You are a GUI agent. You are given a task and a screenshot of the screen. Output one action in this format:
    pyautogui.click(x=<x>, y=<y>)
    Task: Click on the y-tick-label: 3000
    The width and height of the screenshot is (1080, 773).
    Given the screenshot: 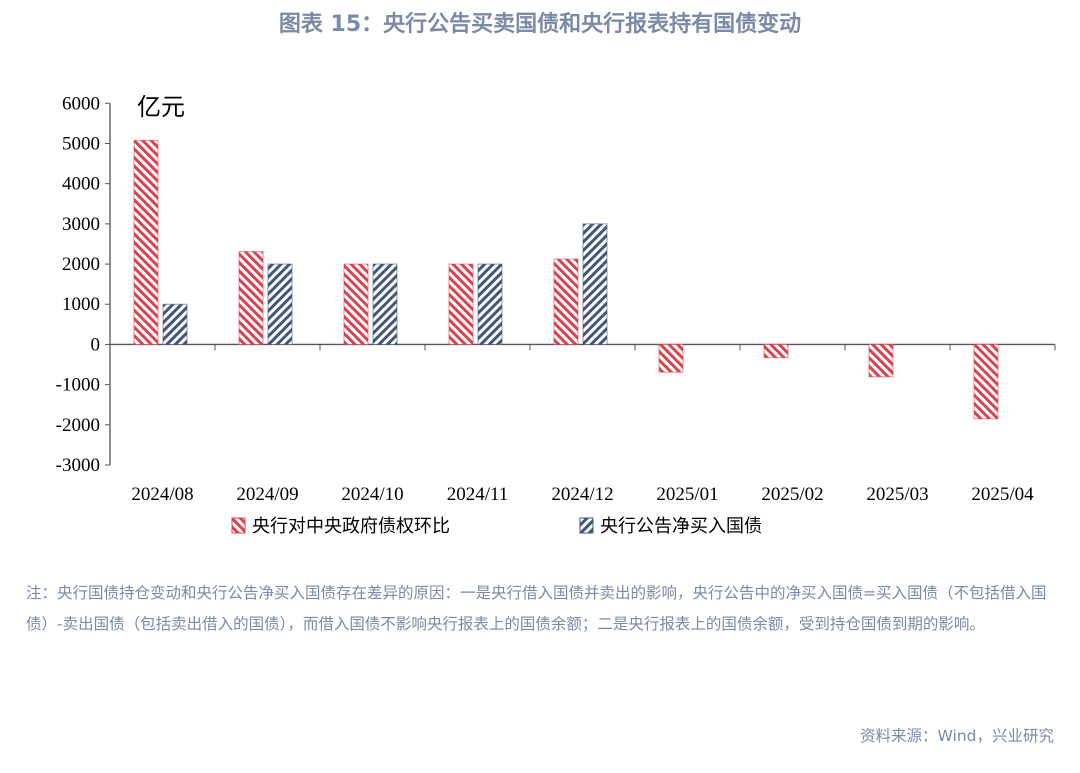 What is the action you would take?
    pyautogui.click(x=81, y=224)
    